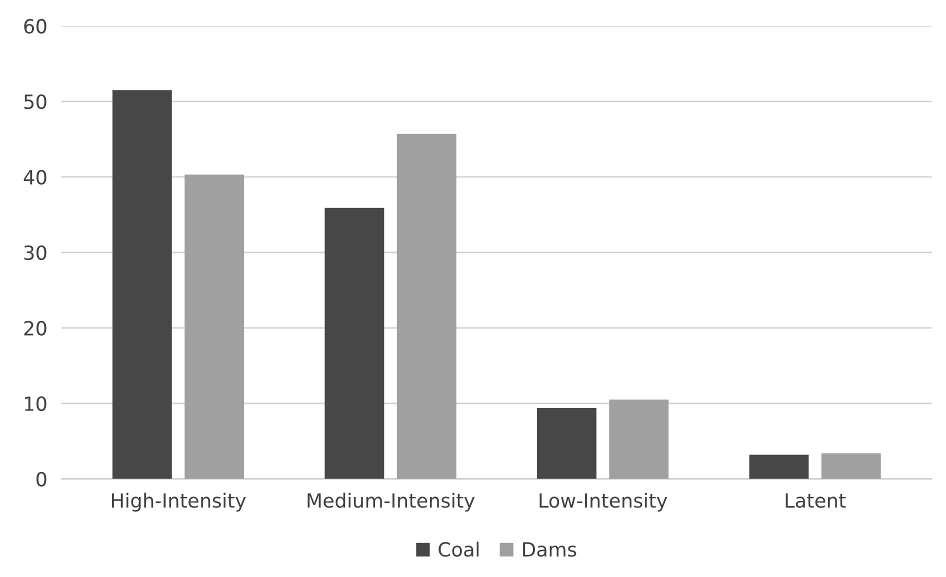 The height and width of the screenshot is (577, 946). Describe the element at coordinates (35, 328) in the screenshot. I see `y-tick-label: 20` at that location.